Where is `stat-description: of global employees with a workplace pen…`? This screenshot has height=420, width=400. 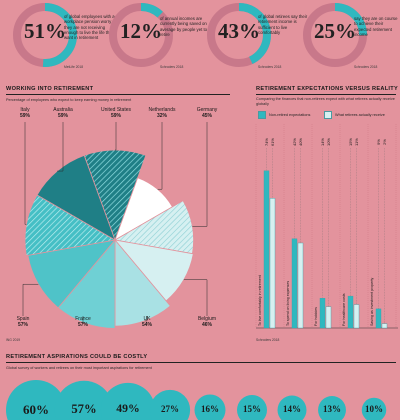
stat-description: of global employees with a workplace pen… is located at coordinates (89, 27).